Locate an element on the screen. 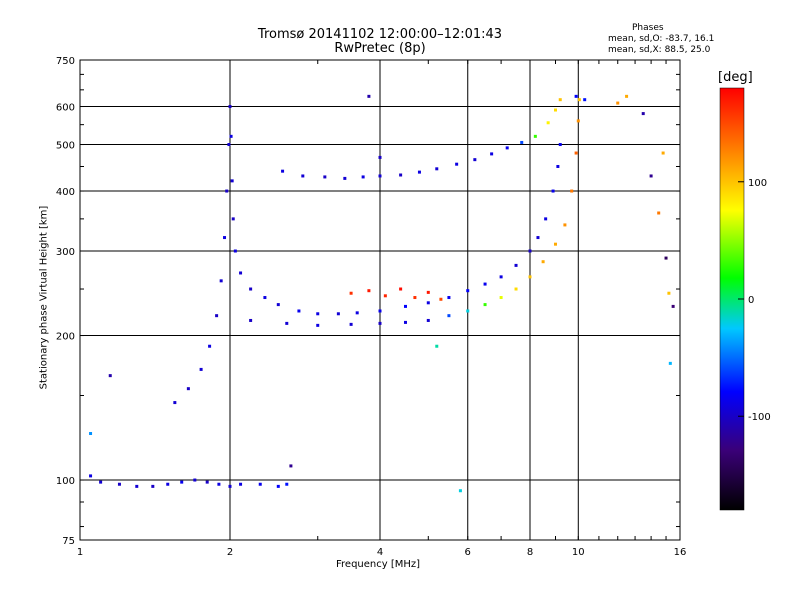  x-axis-label: Frequency [MHz] is located at coordinates (378, 564).